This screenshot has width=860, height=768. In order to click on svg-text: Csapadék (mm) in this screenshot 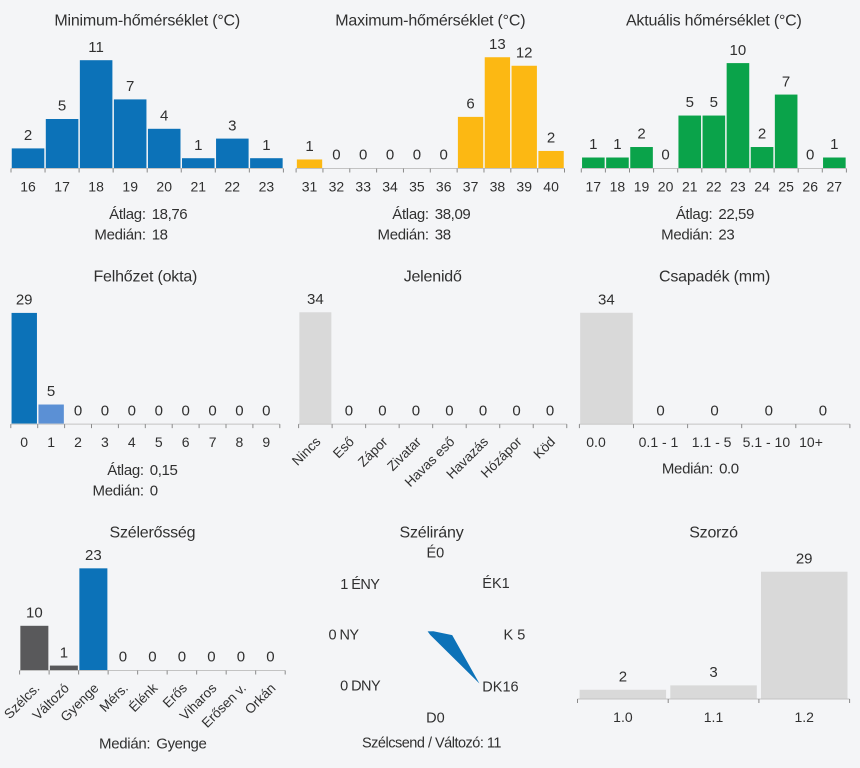, I will do `click(714, 276)`.